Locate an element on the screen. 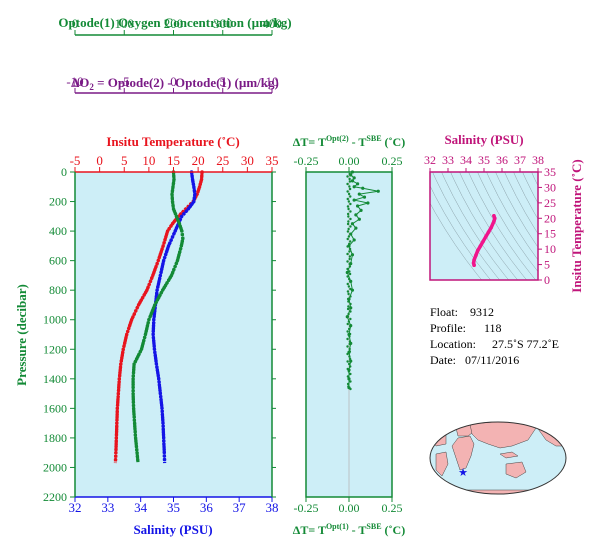 The width and height of the screenshot is (608, 558). temperature-axis-tick-label: 15 is located at coordinates (173, 160).